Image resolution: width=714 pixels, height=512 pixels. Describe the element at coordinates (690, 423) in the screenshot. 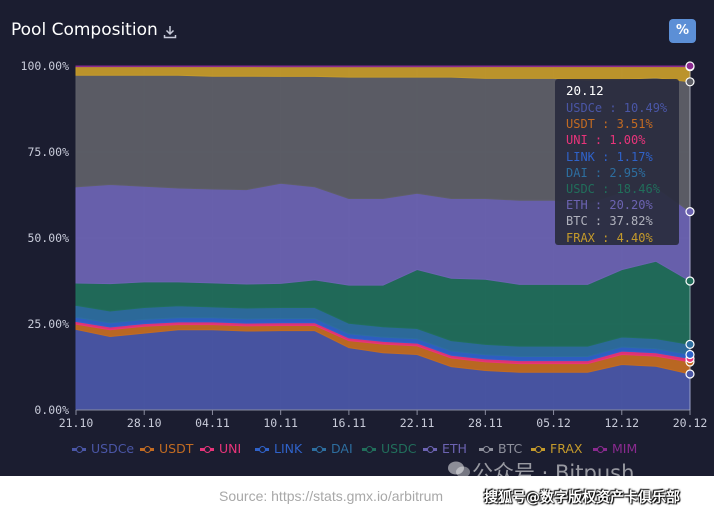

I see `x-tick-label: 20.12` at that location.